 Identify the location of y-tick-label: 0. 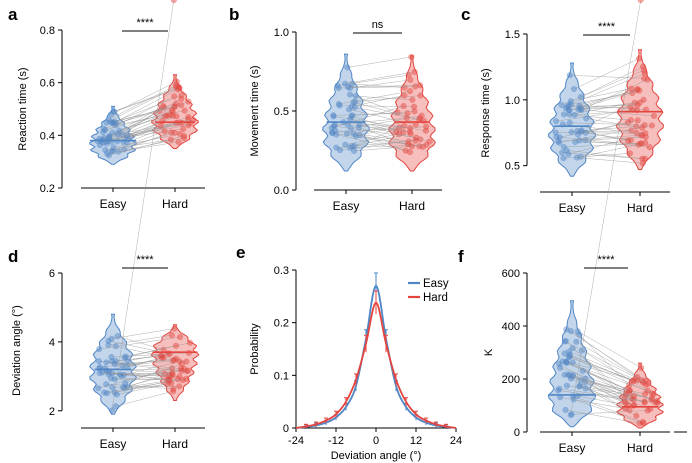
(286, 429).